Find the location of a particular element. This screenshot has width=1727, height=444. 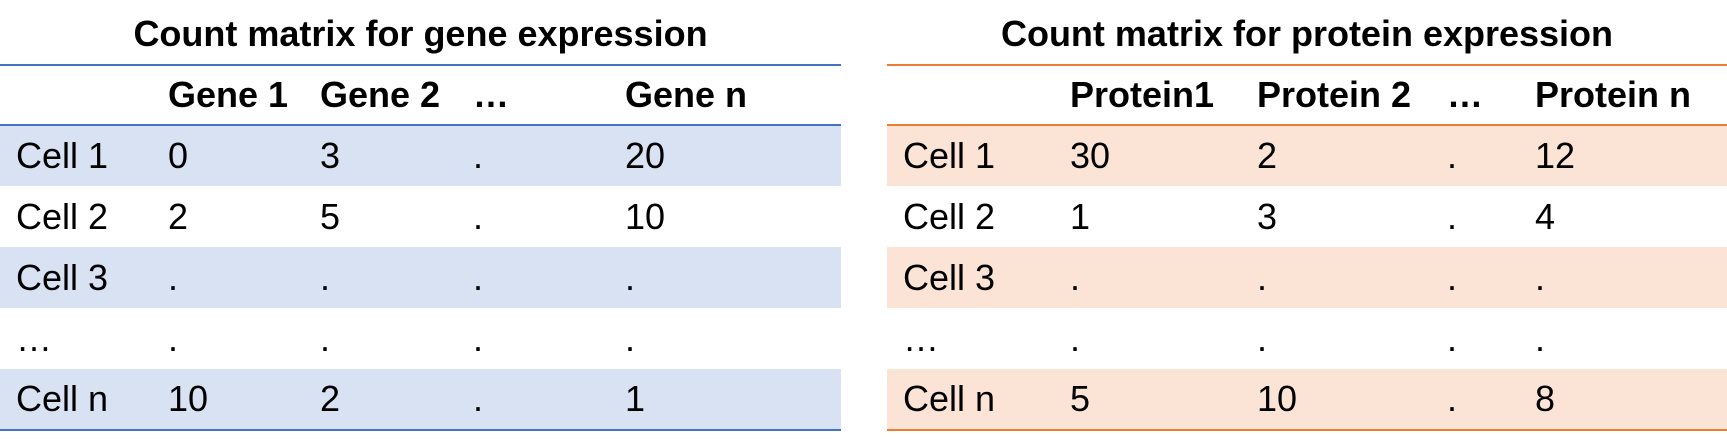

protein-matrix-title: Count matrix for protein expression is located at coordinates (1307, 33).